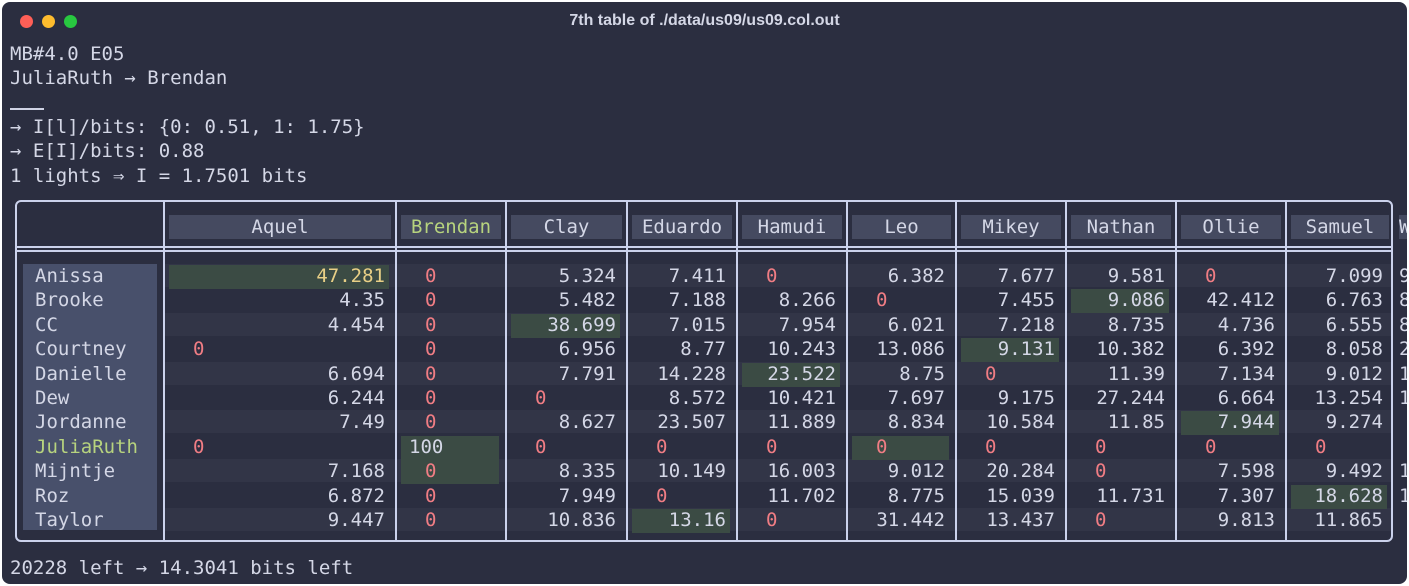  What do you see at coordinates (356, 373) in the screenshot?
I see `table-cell: 6.694` at bounding box center [356, 373].